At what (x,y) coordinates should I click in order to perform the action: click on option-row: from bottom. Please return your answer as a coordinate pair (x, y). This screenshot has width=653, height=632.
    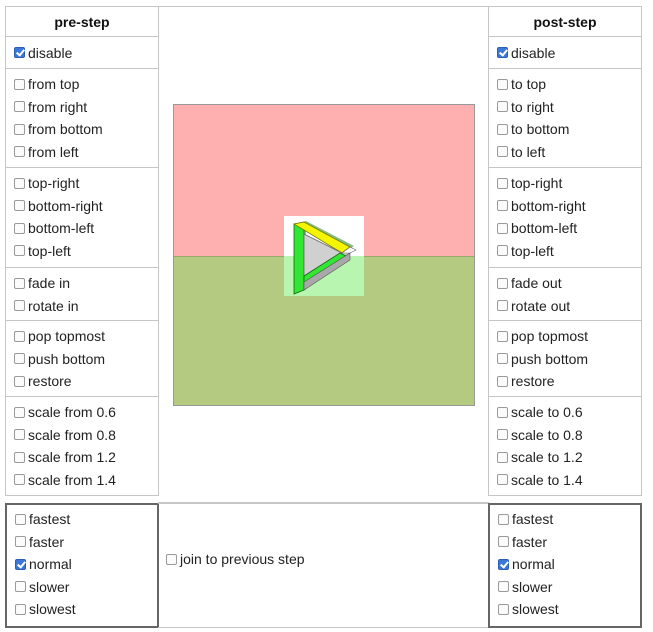
    Looking at the image, I should click on (82, 129).